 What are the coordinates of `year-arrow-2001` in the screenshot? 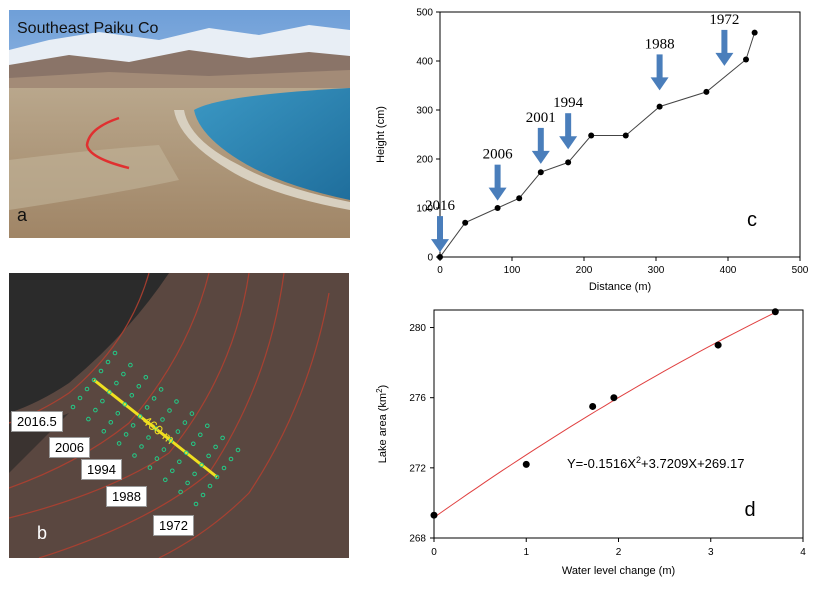 It's located at (540, 145).